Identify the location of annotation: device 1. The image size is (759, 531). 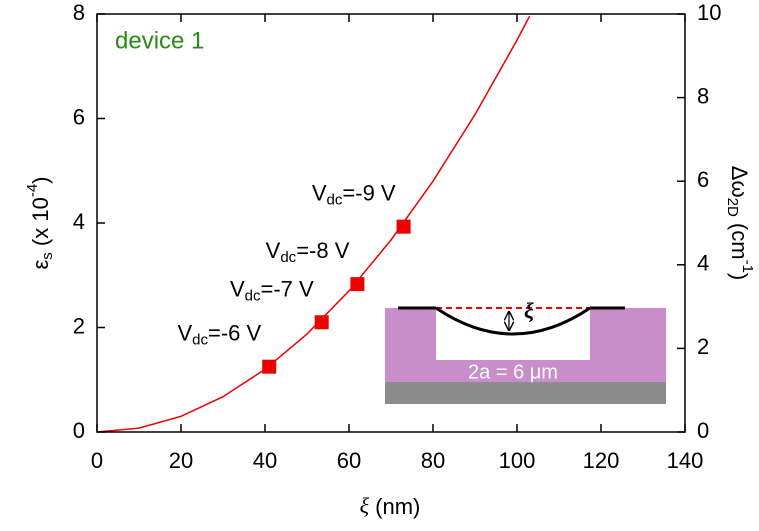
(159, 40).